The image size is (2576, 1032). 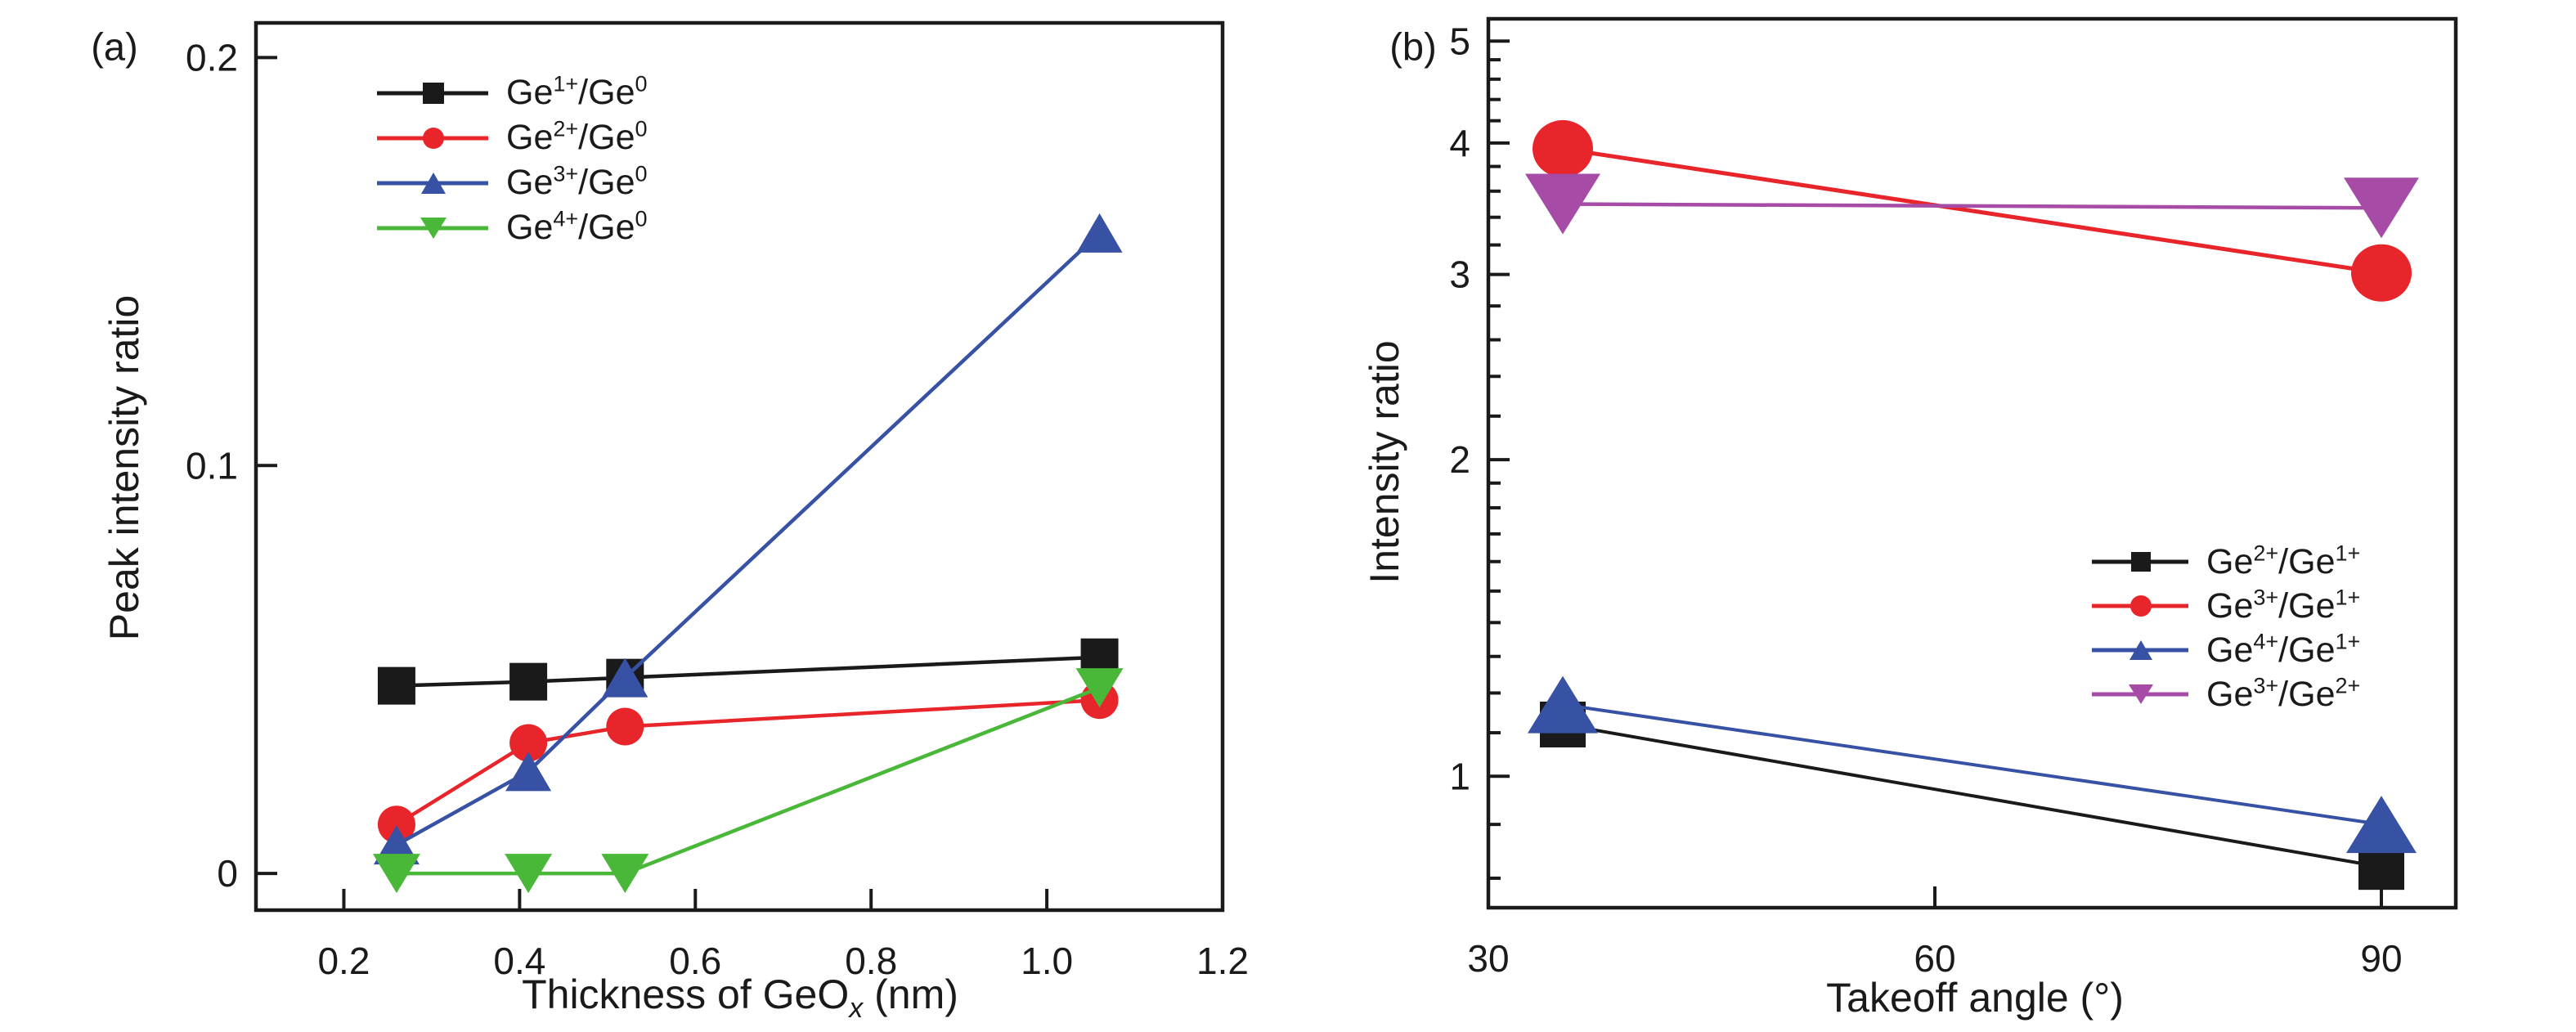 What do you see at coordinates (519, 961) in the screenshot?
I see `x-tick-label: 0.4` at bounding box center [519, 961].